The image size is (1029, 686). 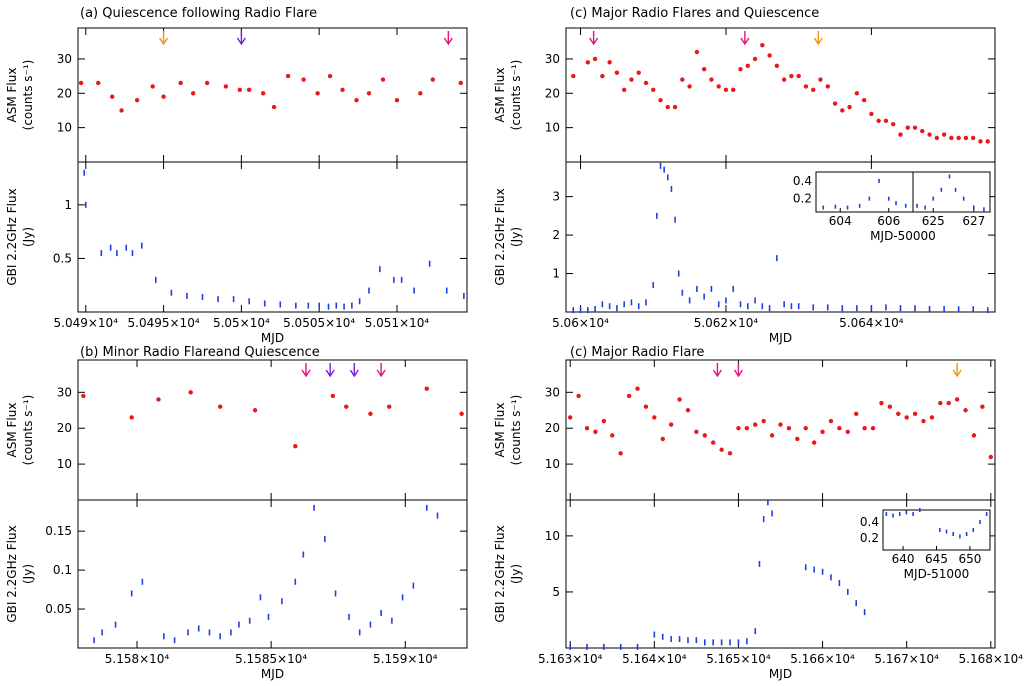 What do you see at coordinates (869, 522) in the screenshot?
I see `inset-y-tick-label: 0.4` at bounding box center [869, 522].